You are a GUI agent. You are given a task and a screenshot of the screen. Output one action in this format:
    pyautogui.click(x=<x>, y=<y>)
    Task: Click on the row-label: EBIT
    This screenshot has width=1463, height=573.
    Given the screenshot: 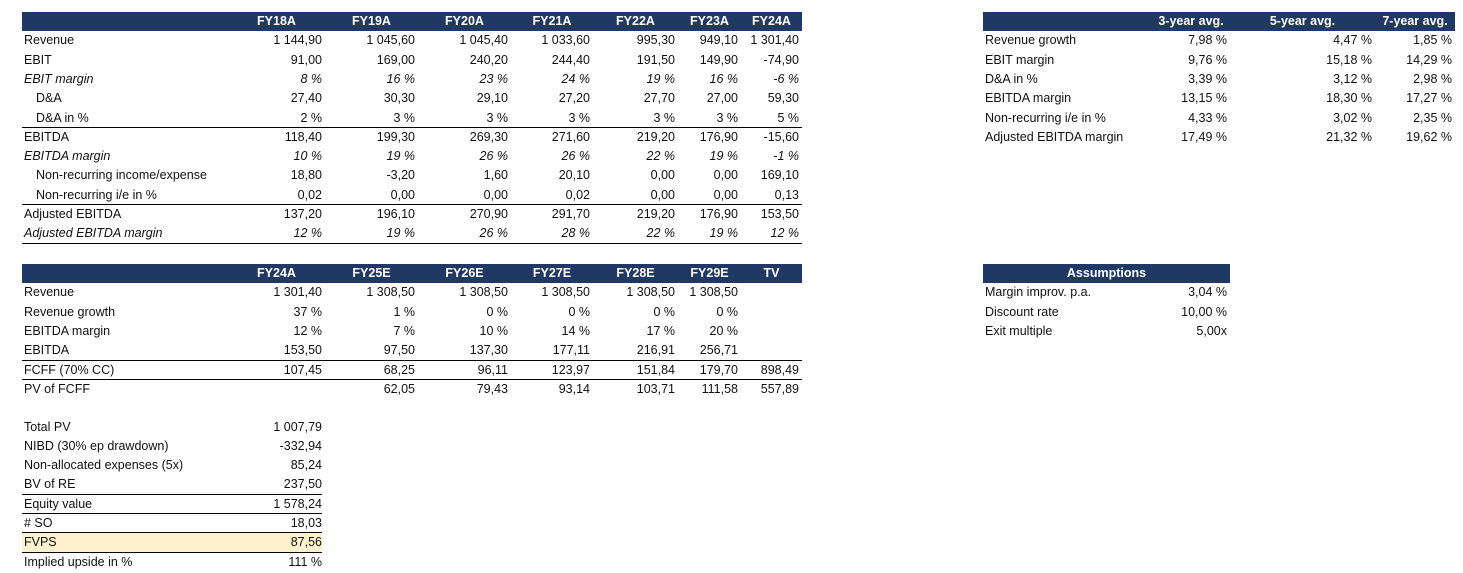 What is the action you would take?
    pyautogui.click(x=38, y=59)
    